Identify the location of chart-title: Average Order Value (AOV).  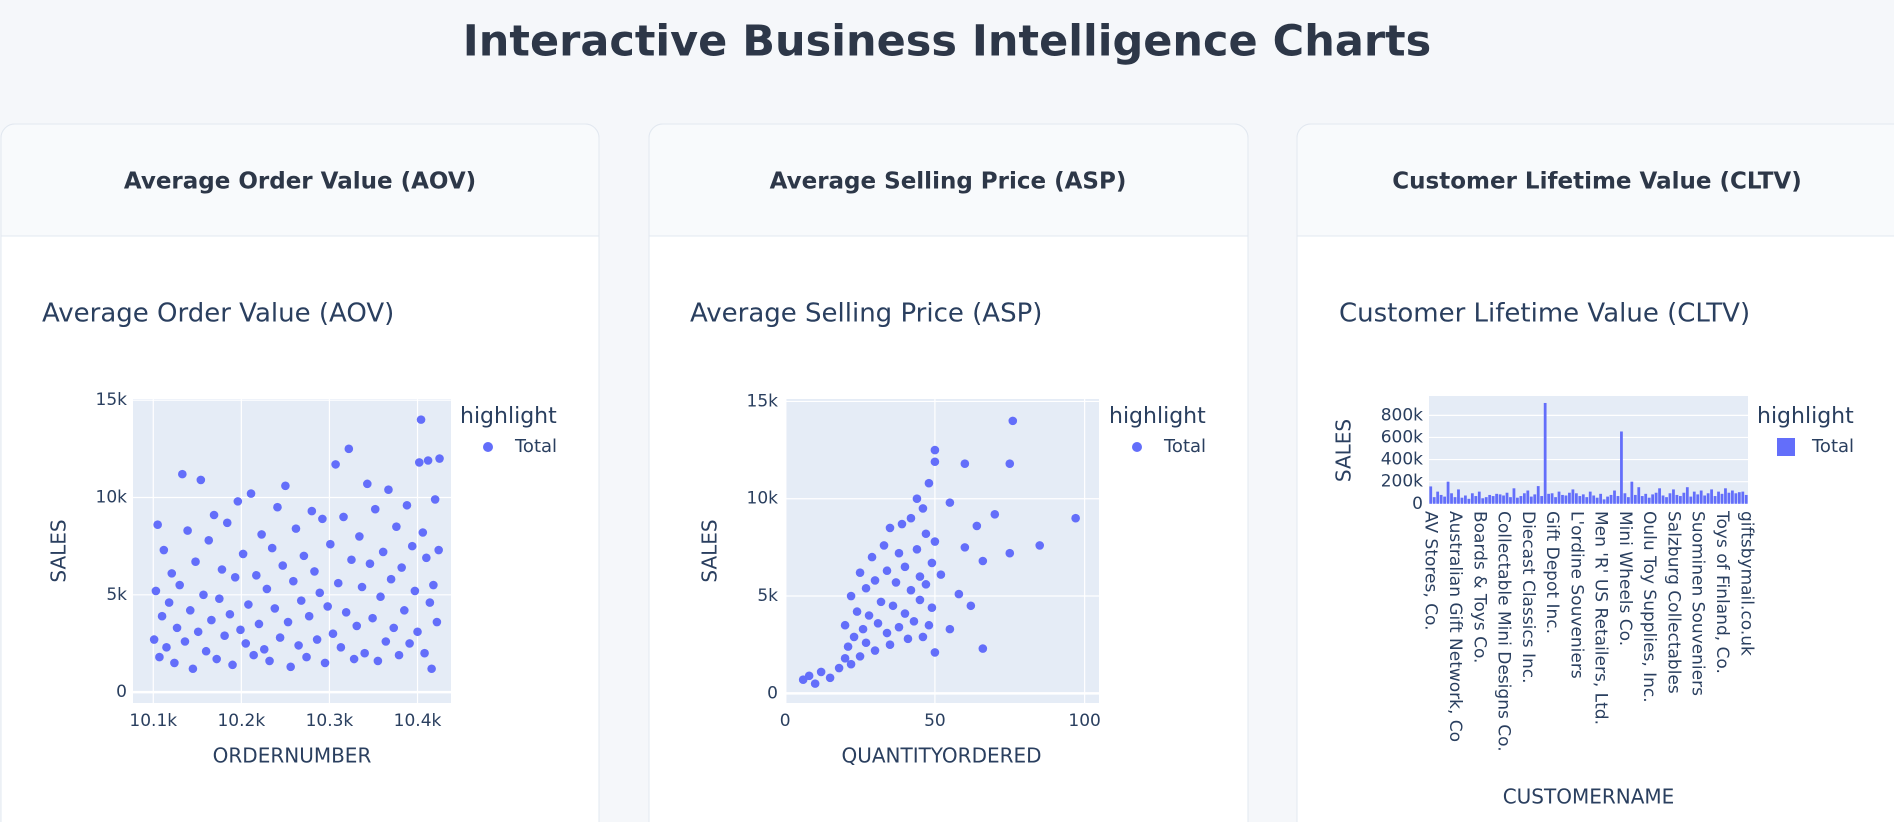
(218, 314).